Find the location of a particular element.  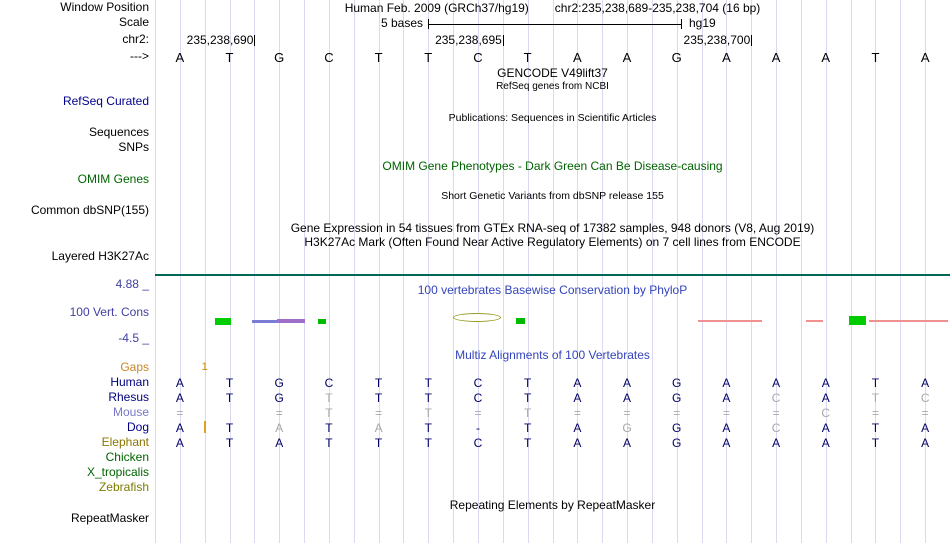

track-title-repeatmasker: Repeating Elements by RepeatMasker is located at coordinates (552, 505).